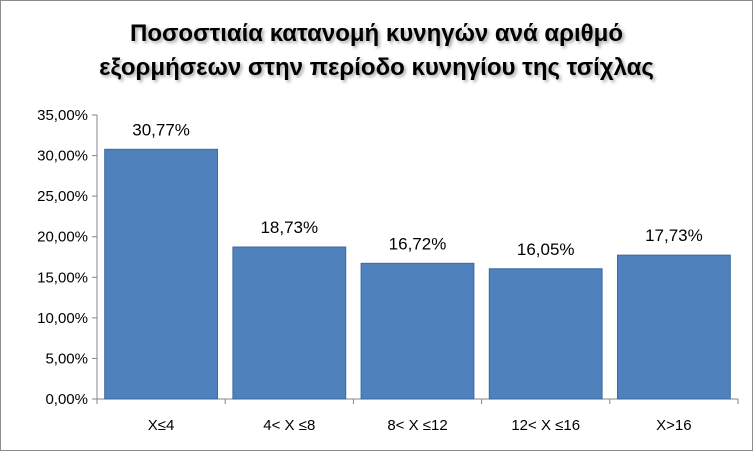 The height and width of the screenshot is (451, 753). I want to click on x-category-label: 4< X ≤8, so click(289, 425).